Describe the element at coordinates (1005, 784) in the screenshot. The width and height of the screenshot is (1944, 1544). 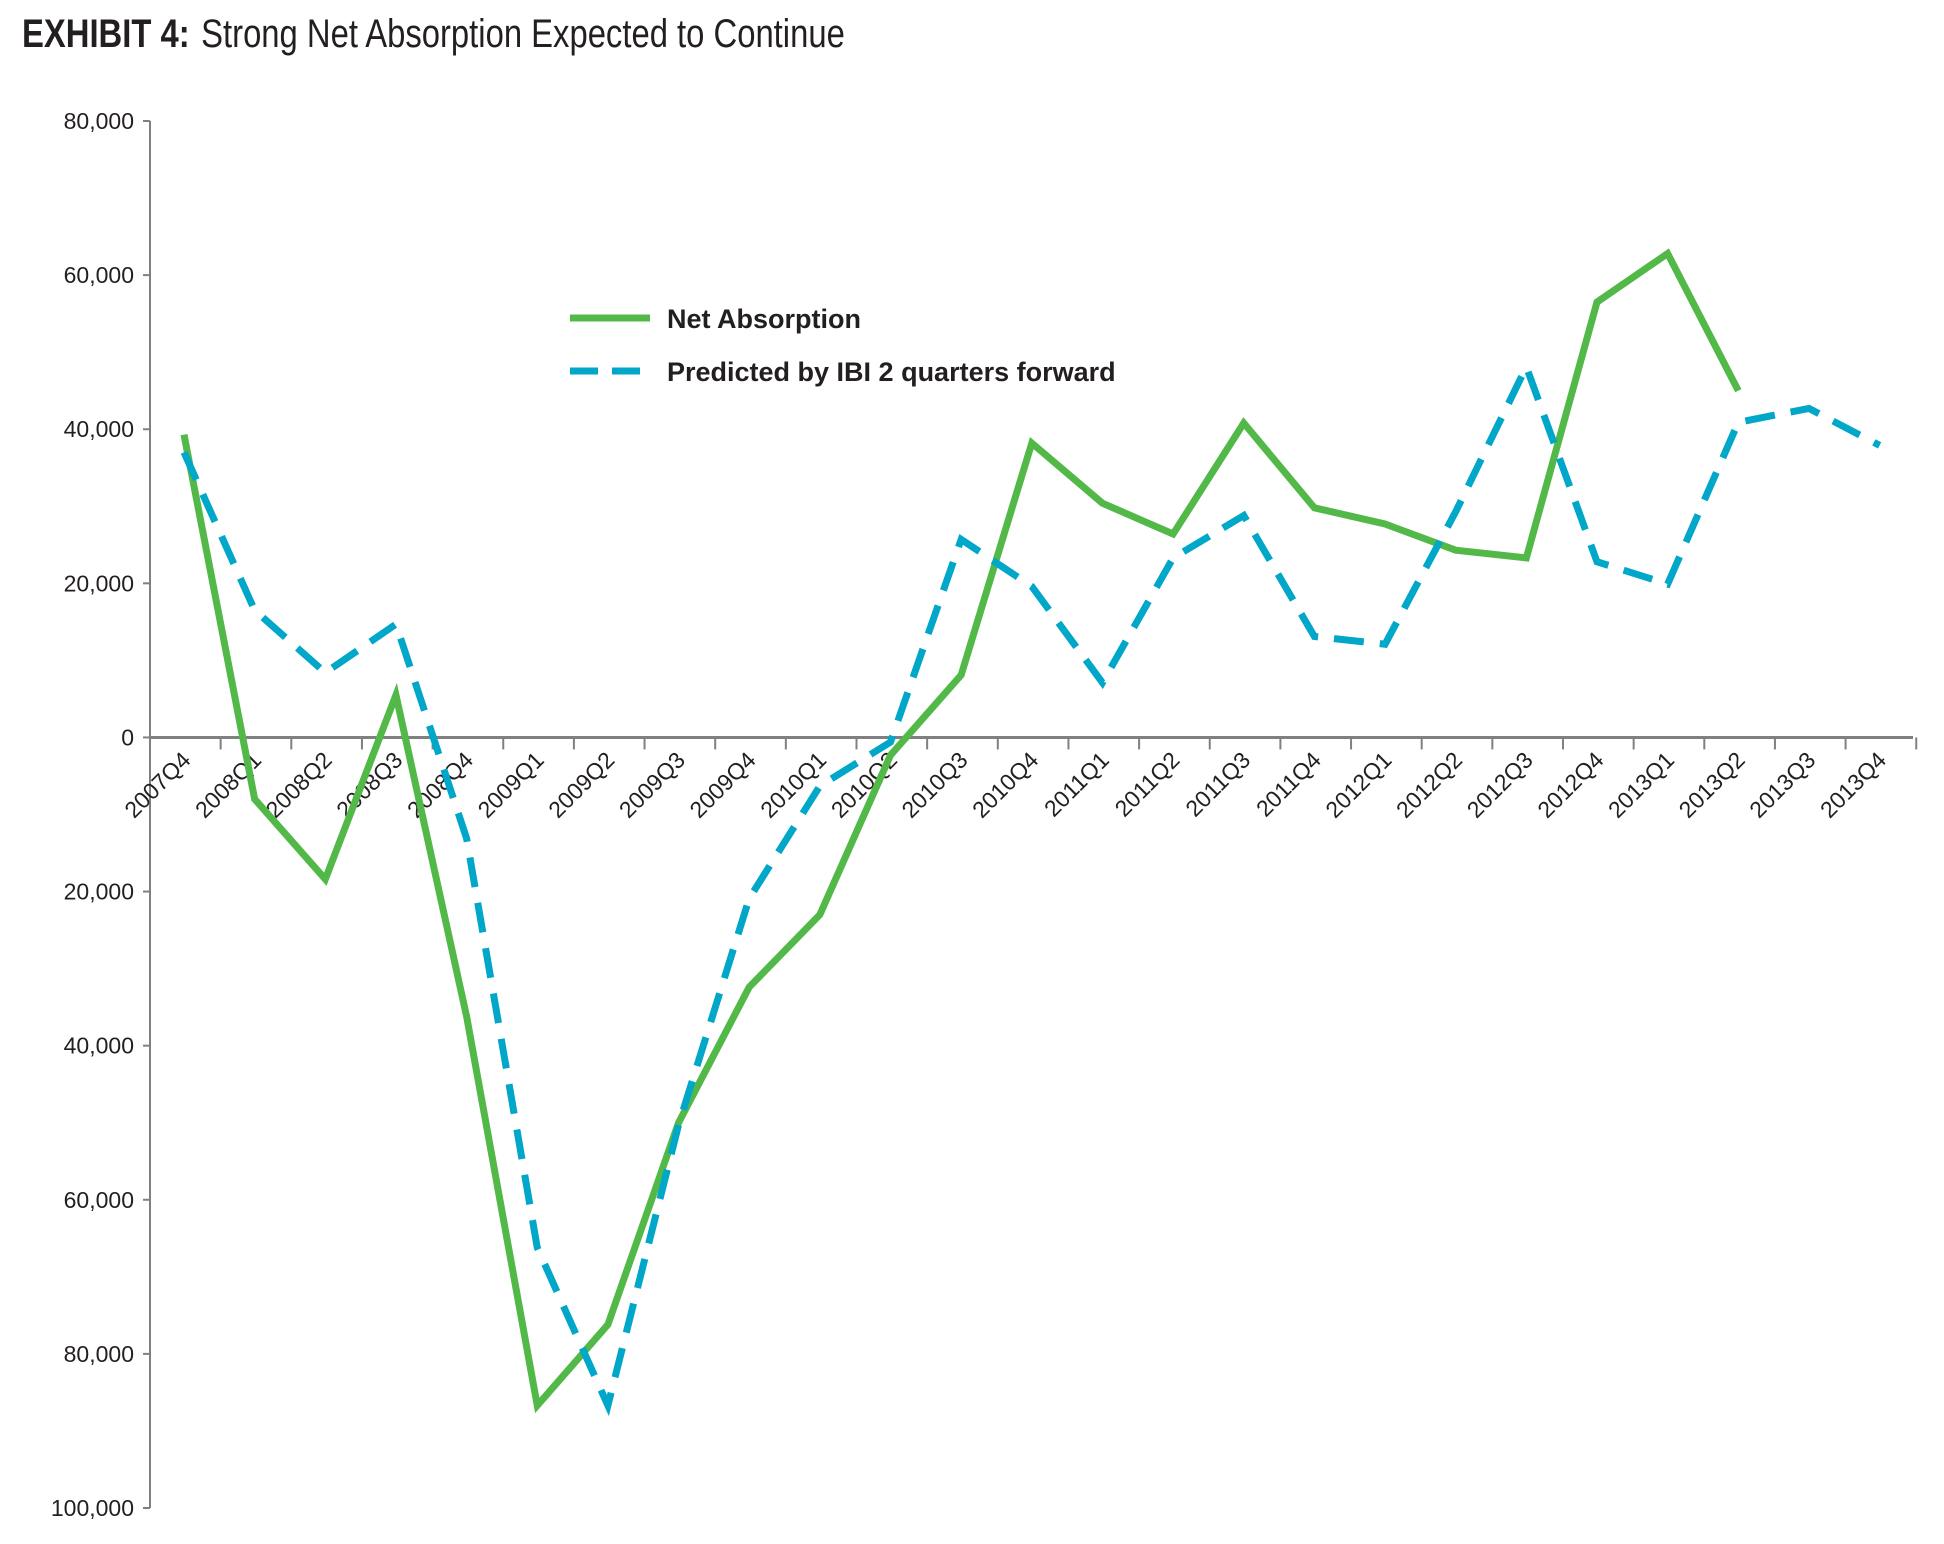
I see `x-tick-label: 2010Q4` at that location.